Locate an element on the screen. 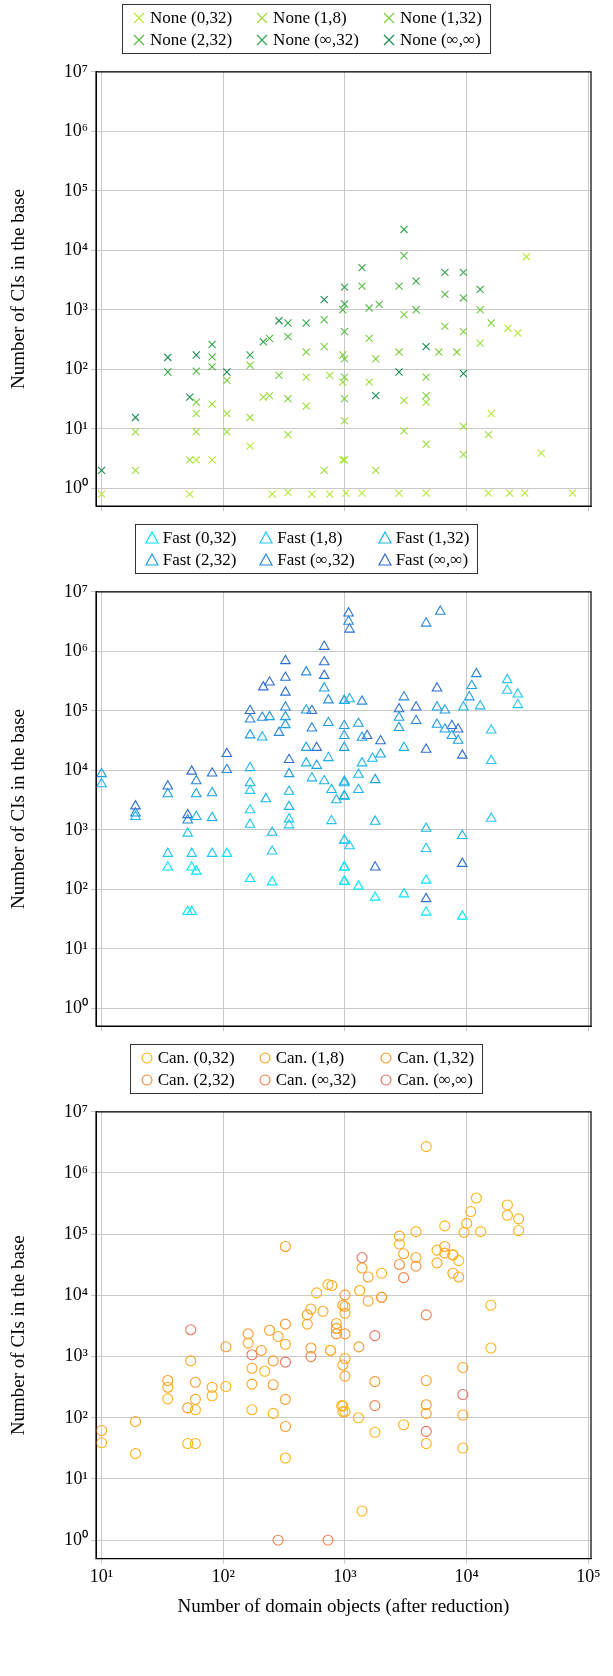  x-tick-label: 10² is located at coordinates (223, 1576).